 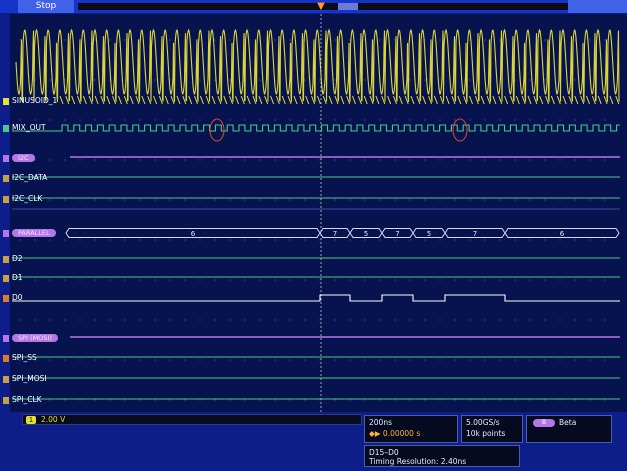 I want to click on status-tab-right, so click(x=597, y=6).